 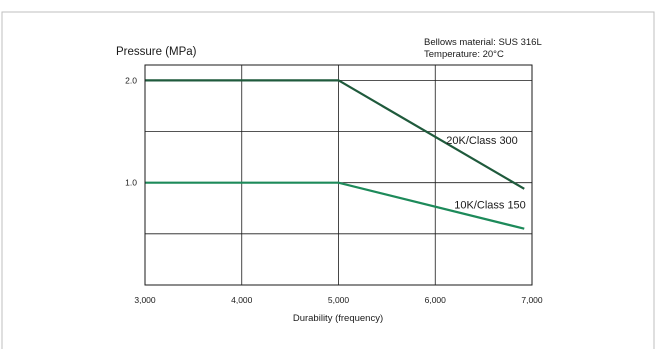 What do you see at coordinates (131, 80) in the screenshot?
I see `y-tick-label: 2.0` at bounding box center [131, 80].